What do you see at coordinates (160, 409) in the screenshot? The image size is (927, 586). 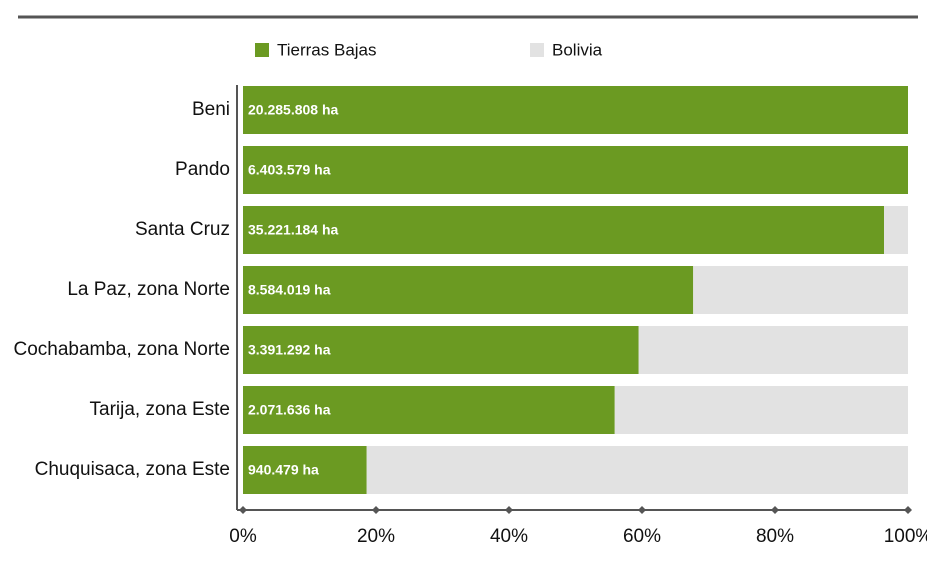 I see `category-label: Tarija, zona Este` at bounding box center [160, 409].